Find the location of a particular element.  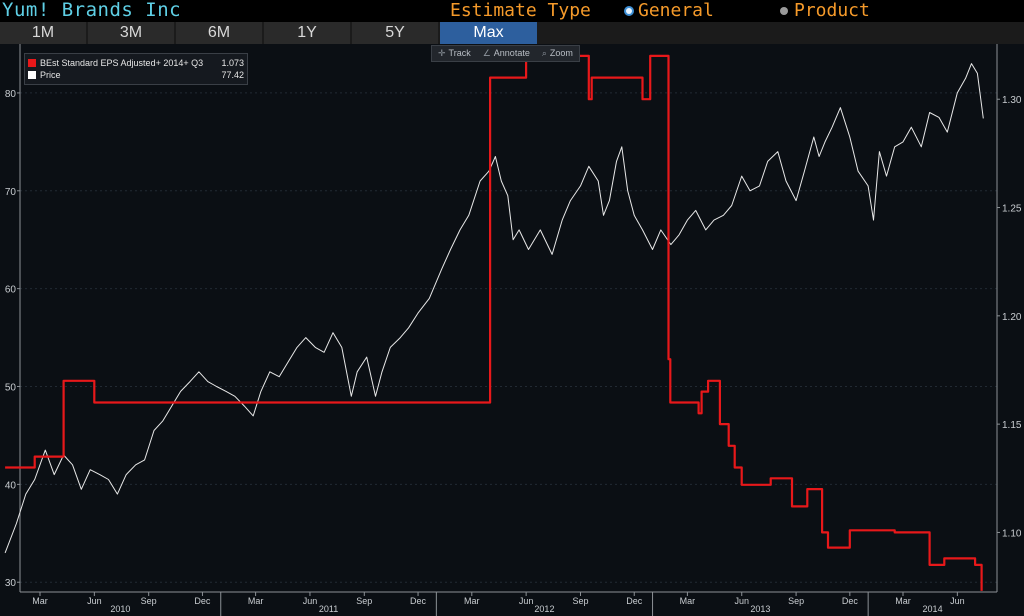

right-tick-label: 1.10 is located at coordinates (1012, 533).